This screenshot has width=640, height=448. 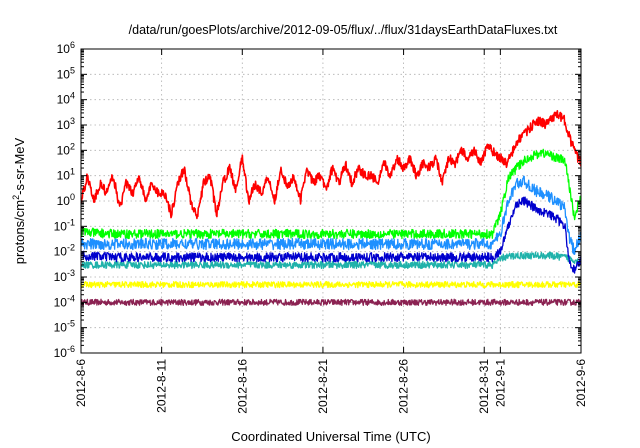 I want to click on y-tick-label: 10⁻³, so click(x=64, y=276).